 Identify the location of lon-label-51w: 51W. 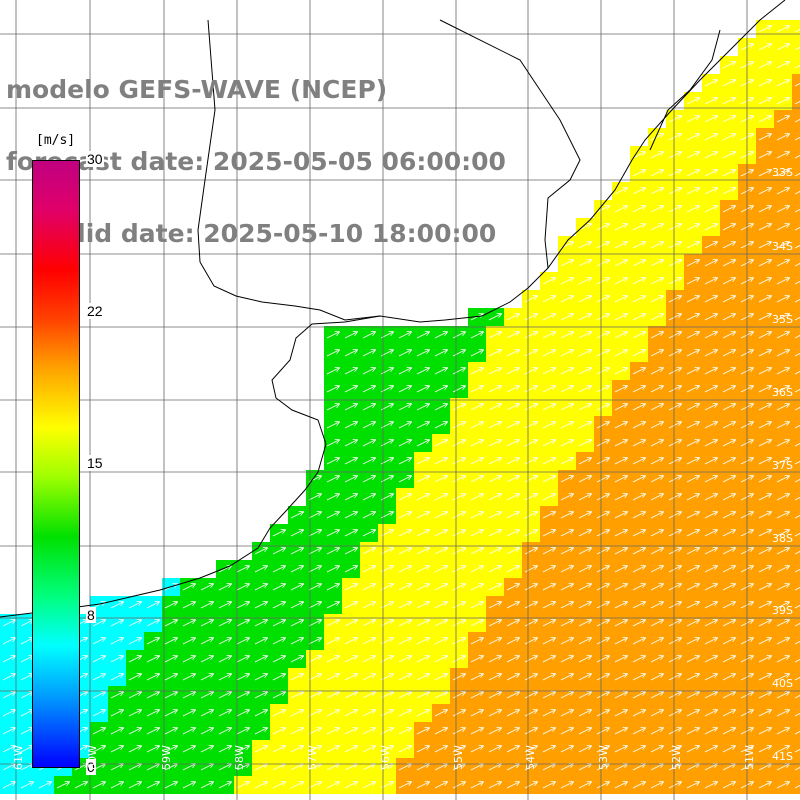
(749, 757).